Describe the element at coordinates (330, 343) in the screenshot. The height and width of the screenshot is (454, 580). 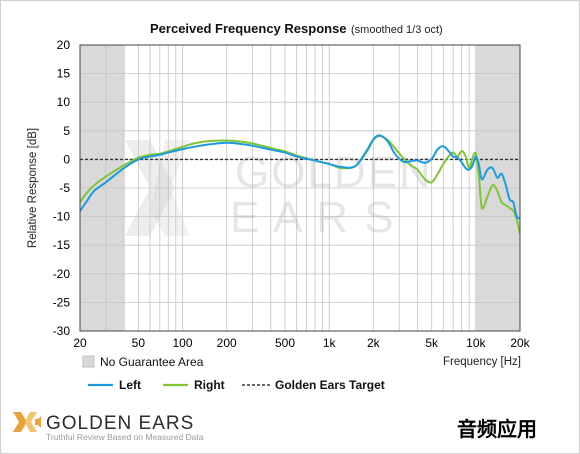
I see `x-tick-label: 1k` at that location.